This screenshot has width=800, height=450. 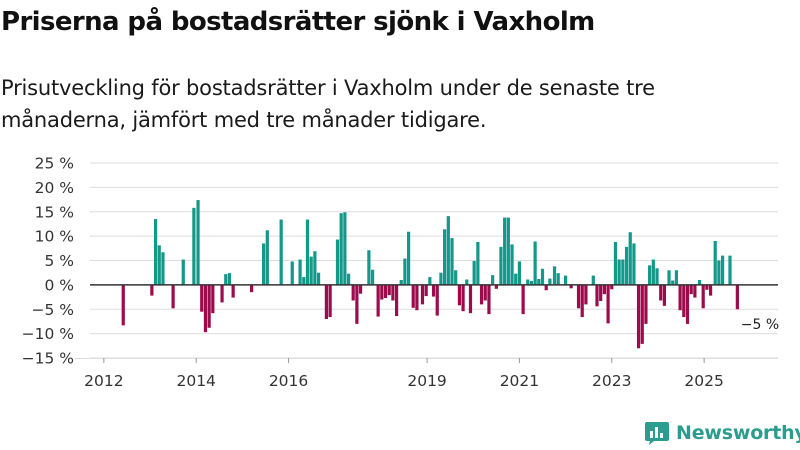 I want to click on y-tick-label: 25 %, so click(x=54, y=164).